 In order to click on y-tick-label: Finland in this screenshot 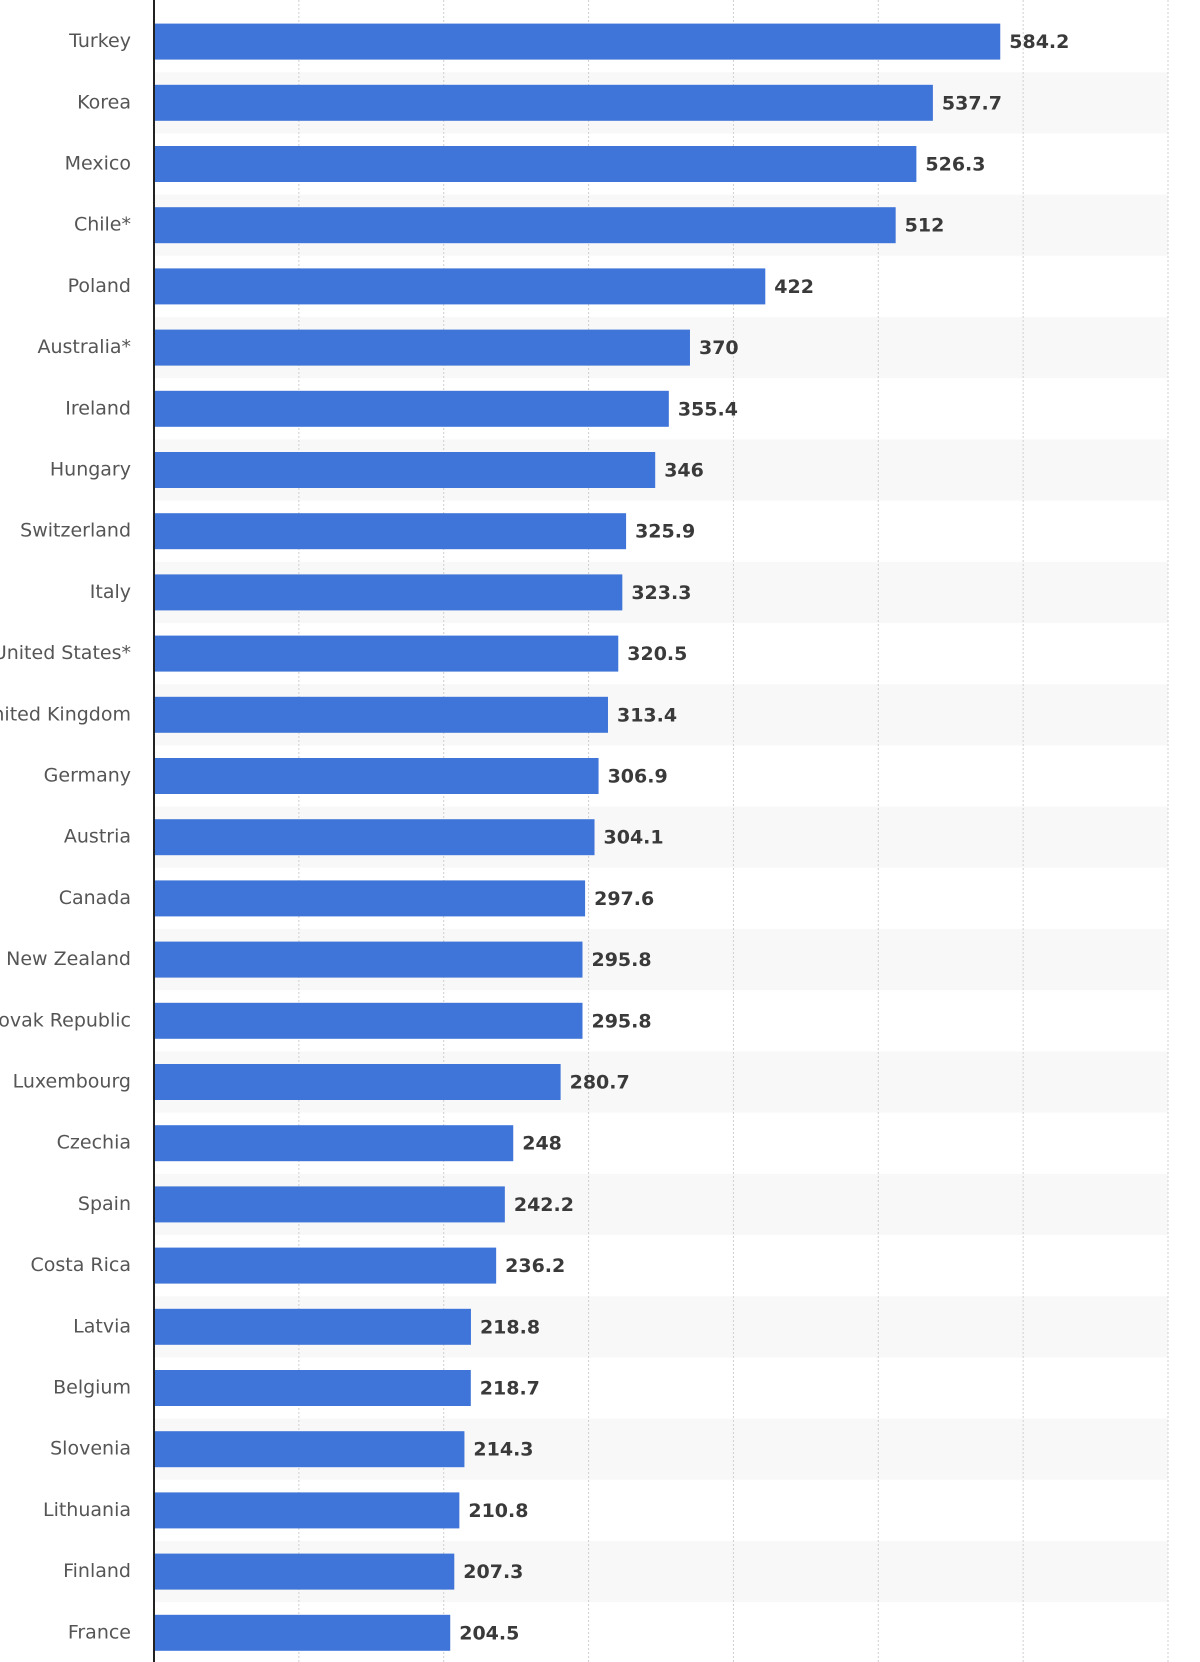, I will do `click(97, 1571)`.